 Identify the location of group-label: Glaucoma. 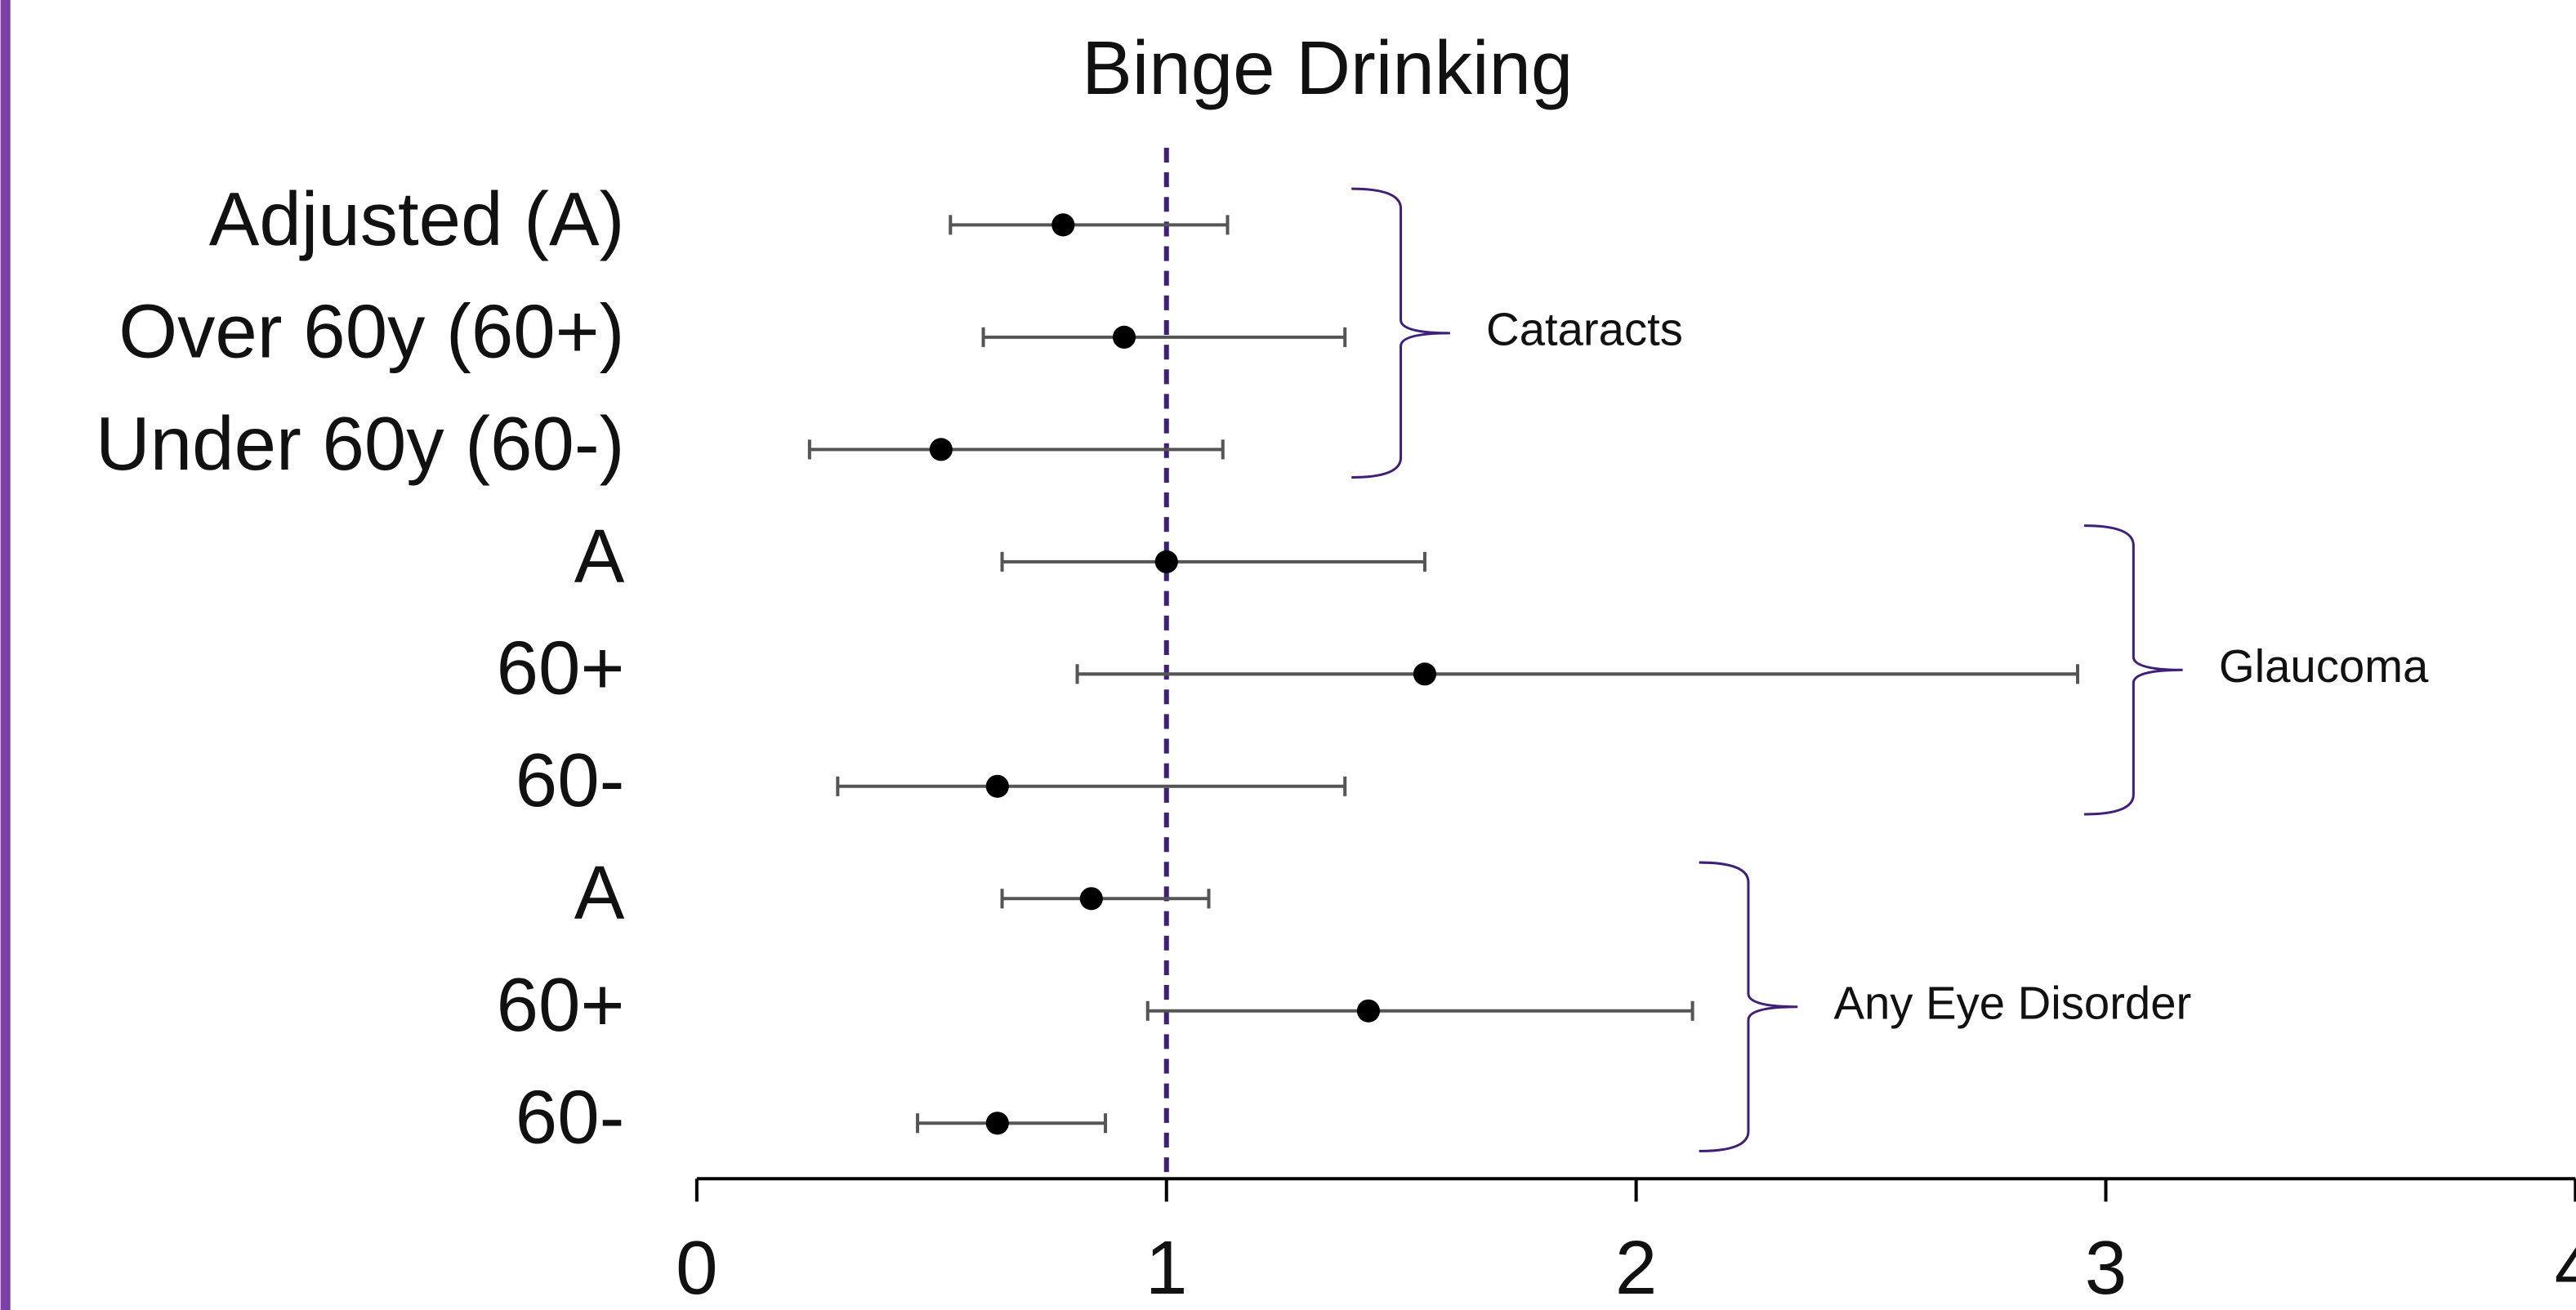
(2324, 666).